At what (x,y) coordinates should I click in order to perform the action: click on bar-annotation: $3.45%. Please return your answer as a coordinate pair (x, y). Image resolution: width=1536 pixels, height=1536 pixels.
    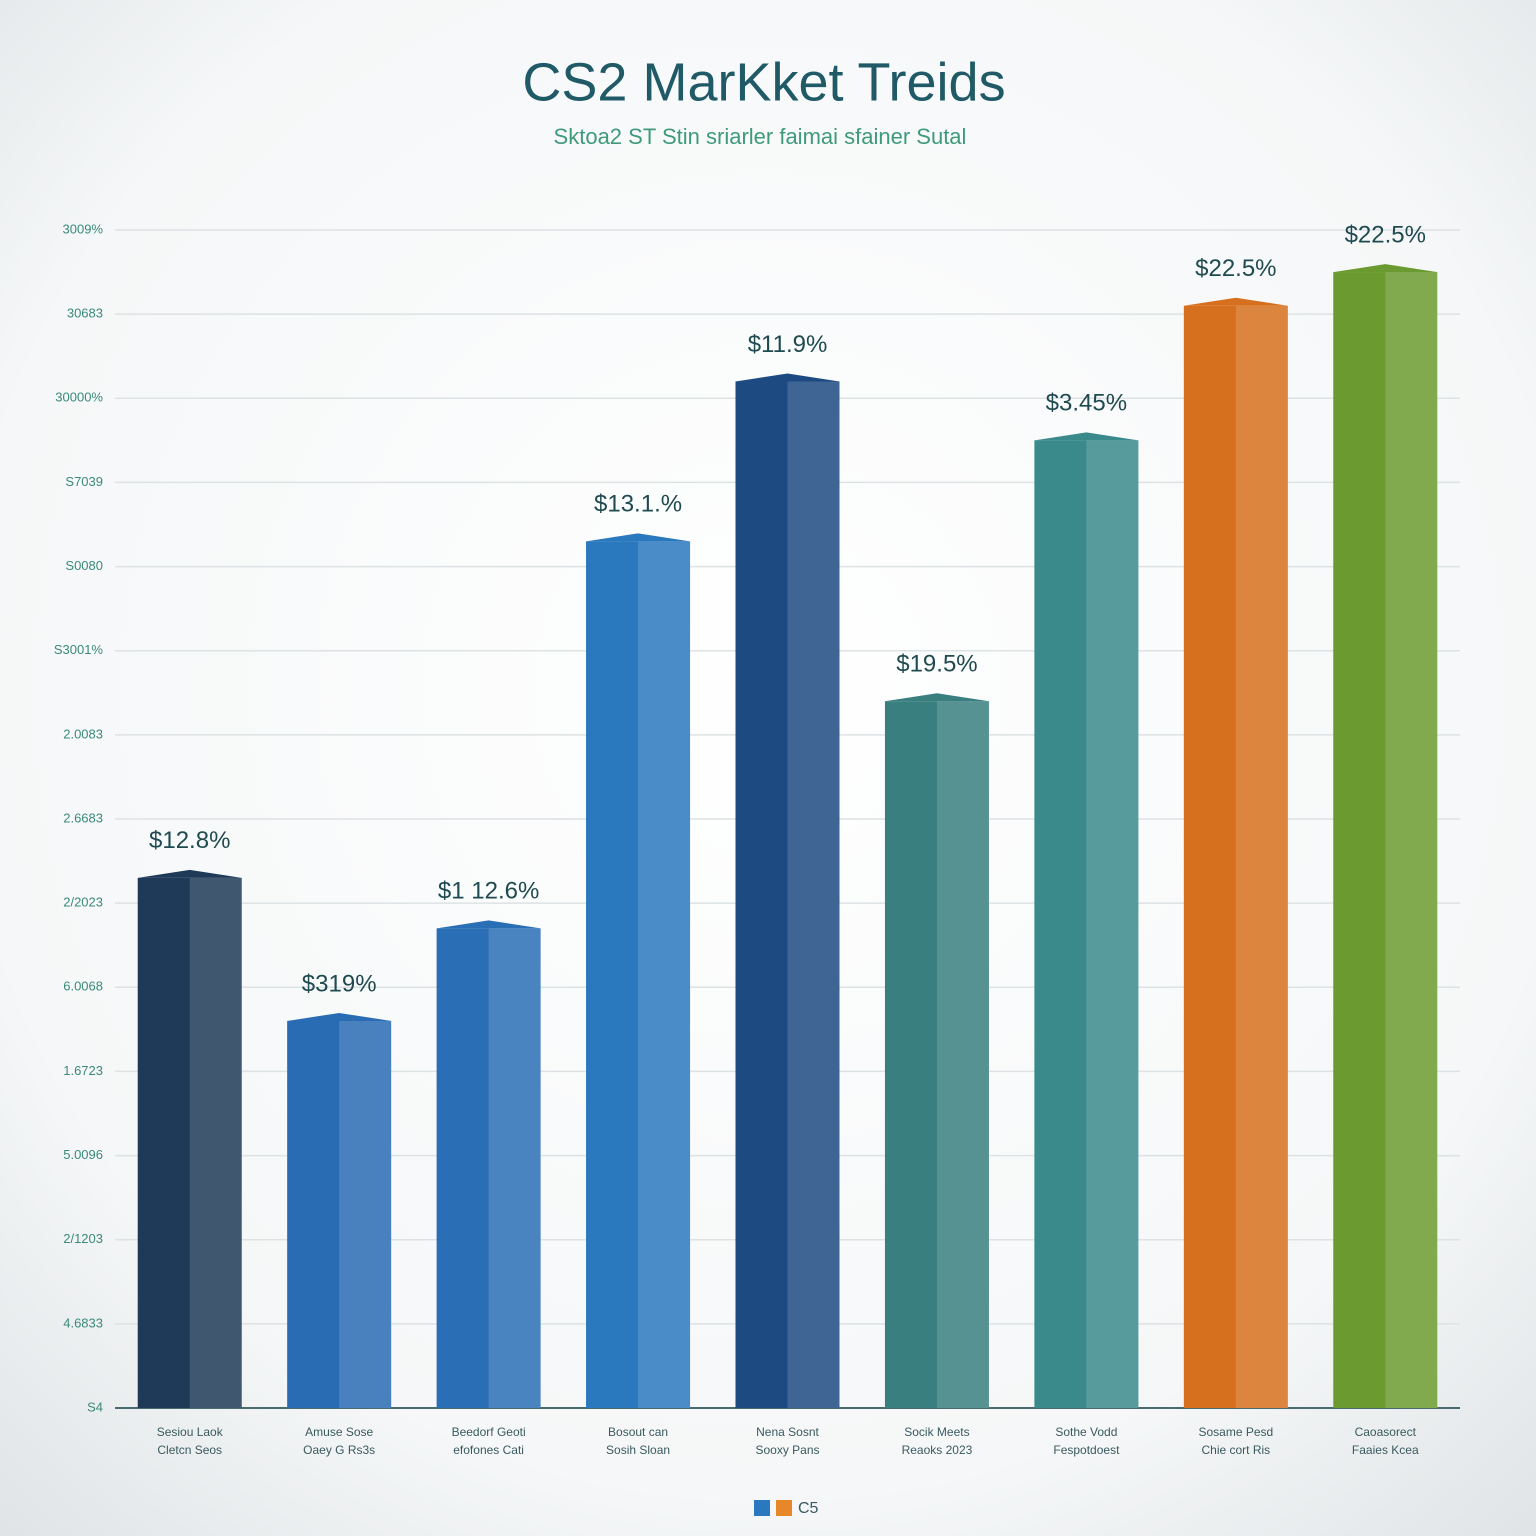
    Looking at the image, I should click on (1086, 403).